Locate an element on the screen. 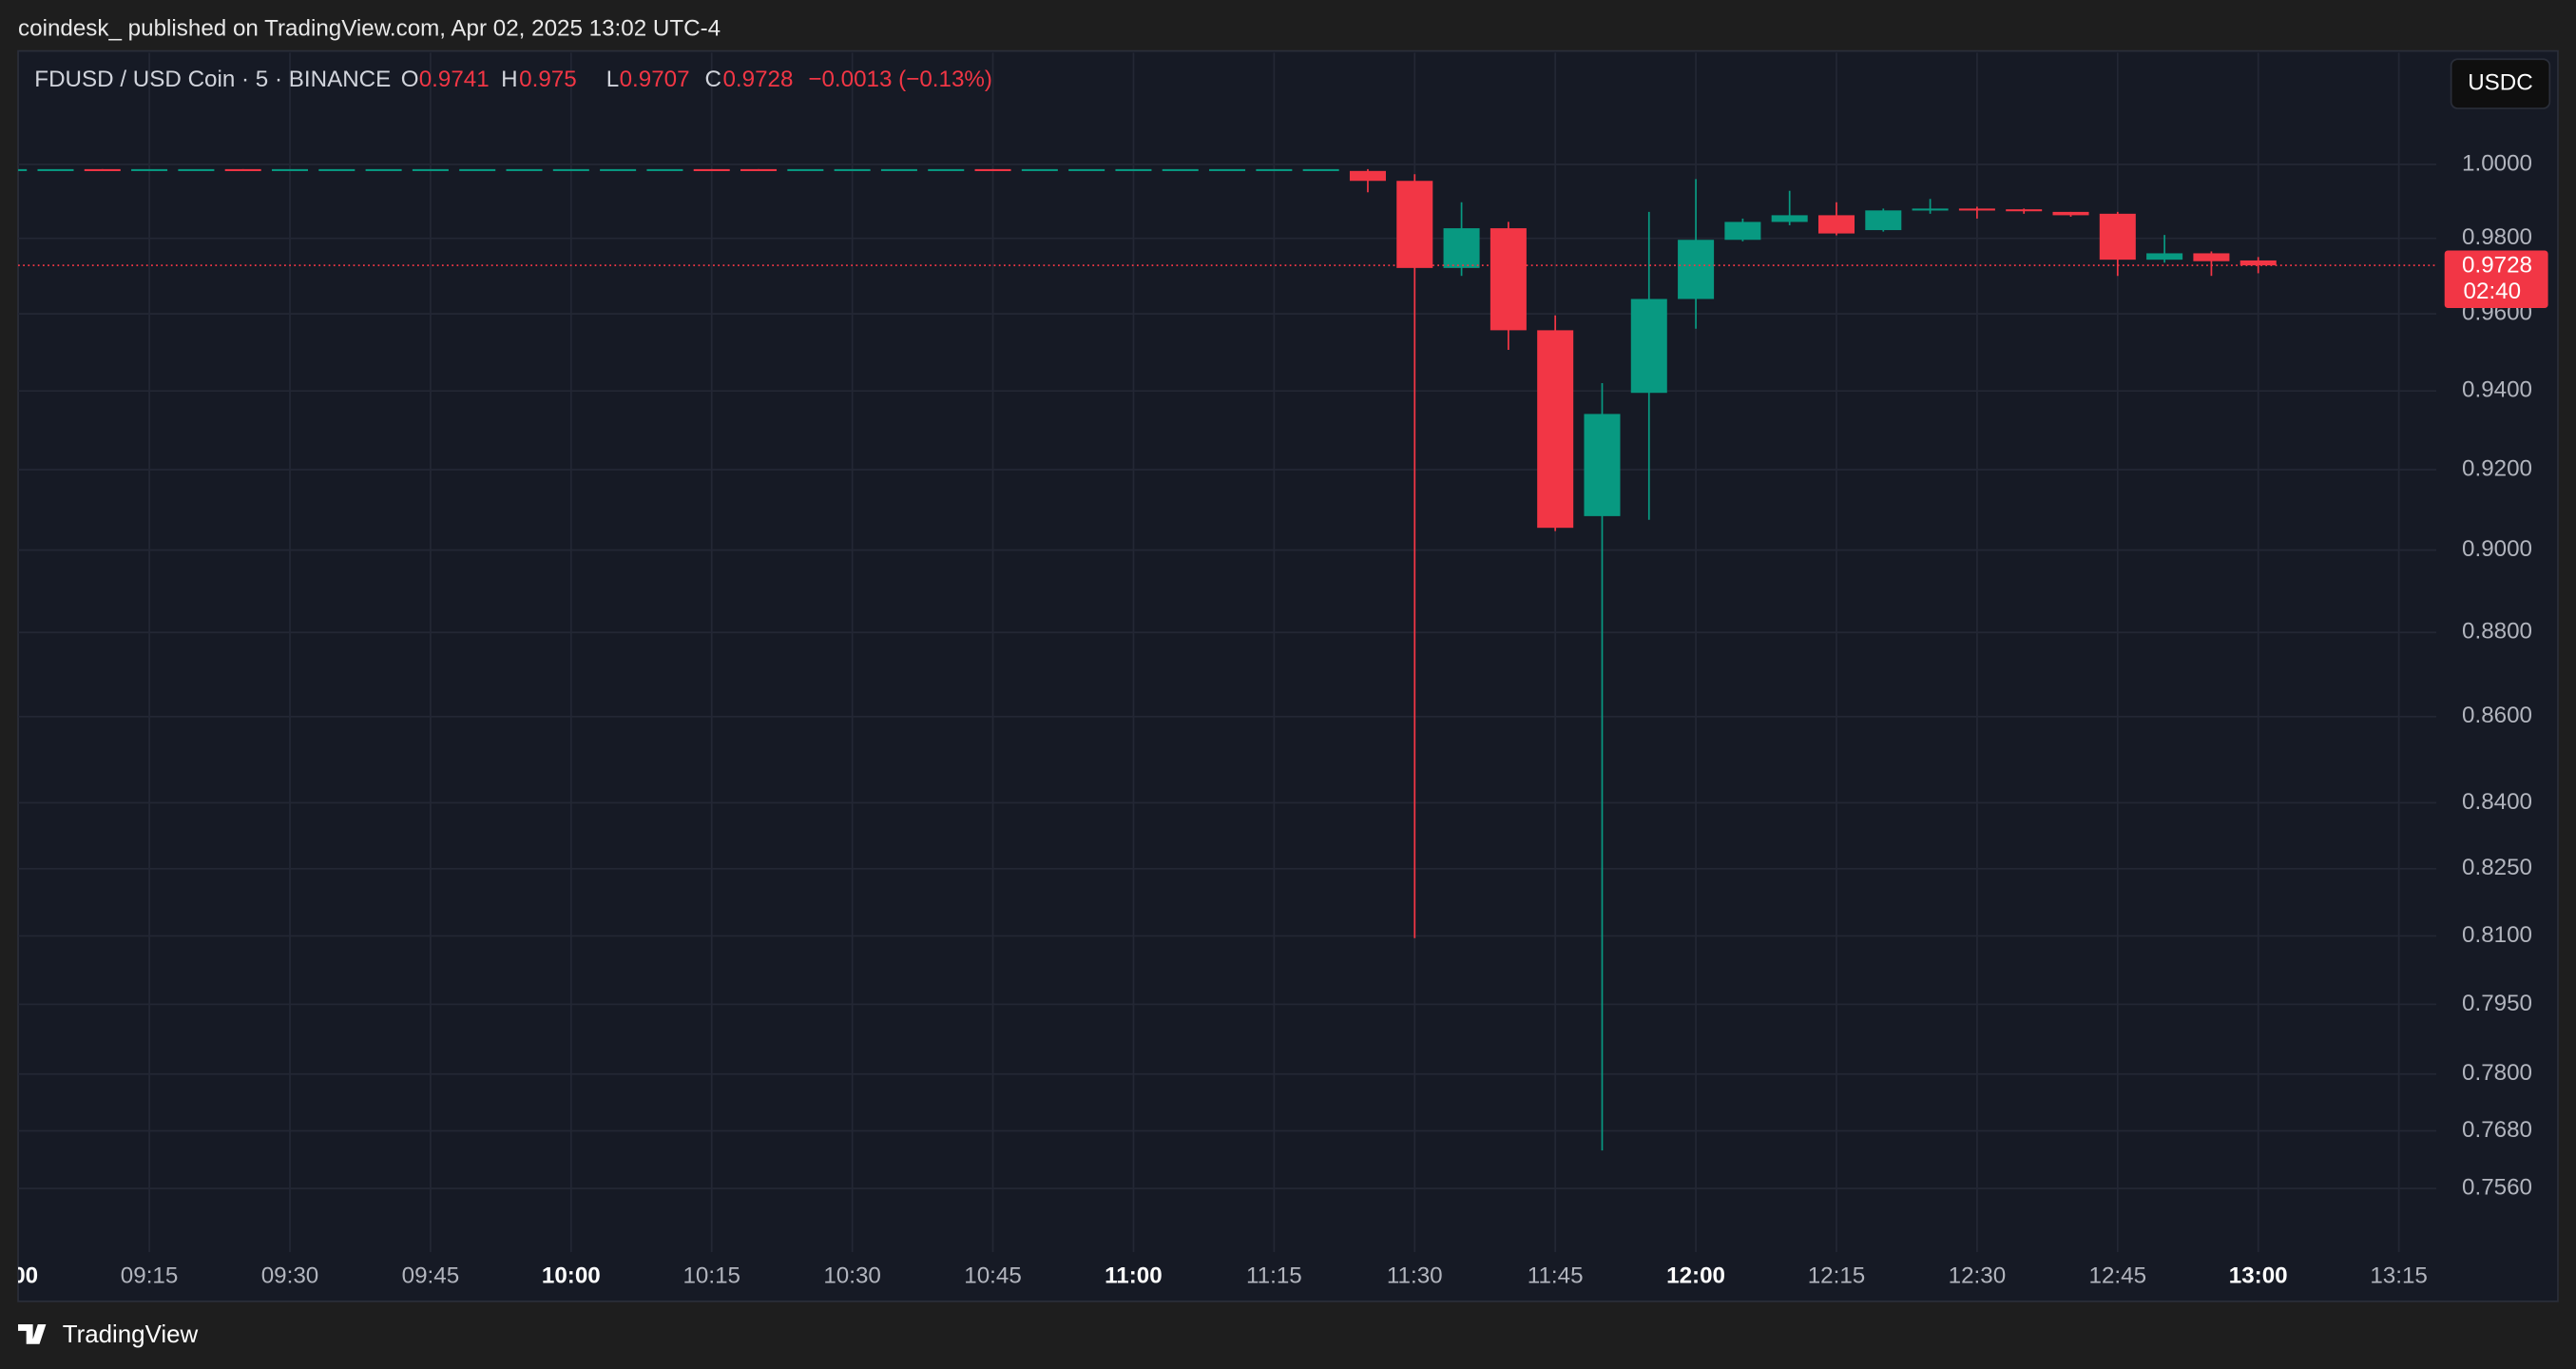 Image resolution: width=2576 pixels, height=1369 pixels. tradingview-logo: TradingView is located at coordinates (108, 1334).